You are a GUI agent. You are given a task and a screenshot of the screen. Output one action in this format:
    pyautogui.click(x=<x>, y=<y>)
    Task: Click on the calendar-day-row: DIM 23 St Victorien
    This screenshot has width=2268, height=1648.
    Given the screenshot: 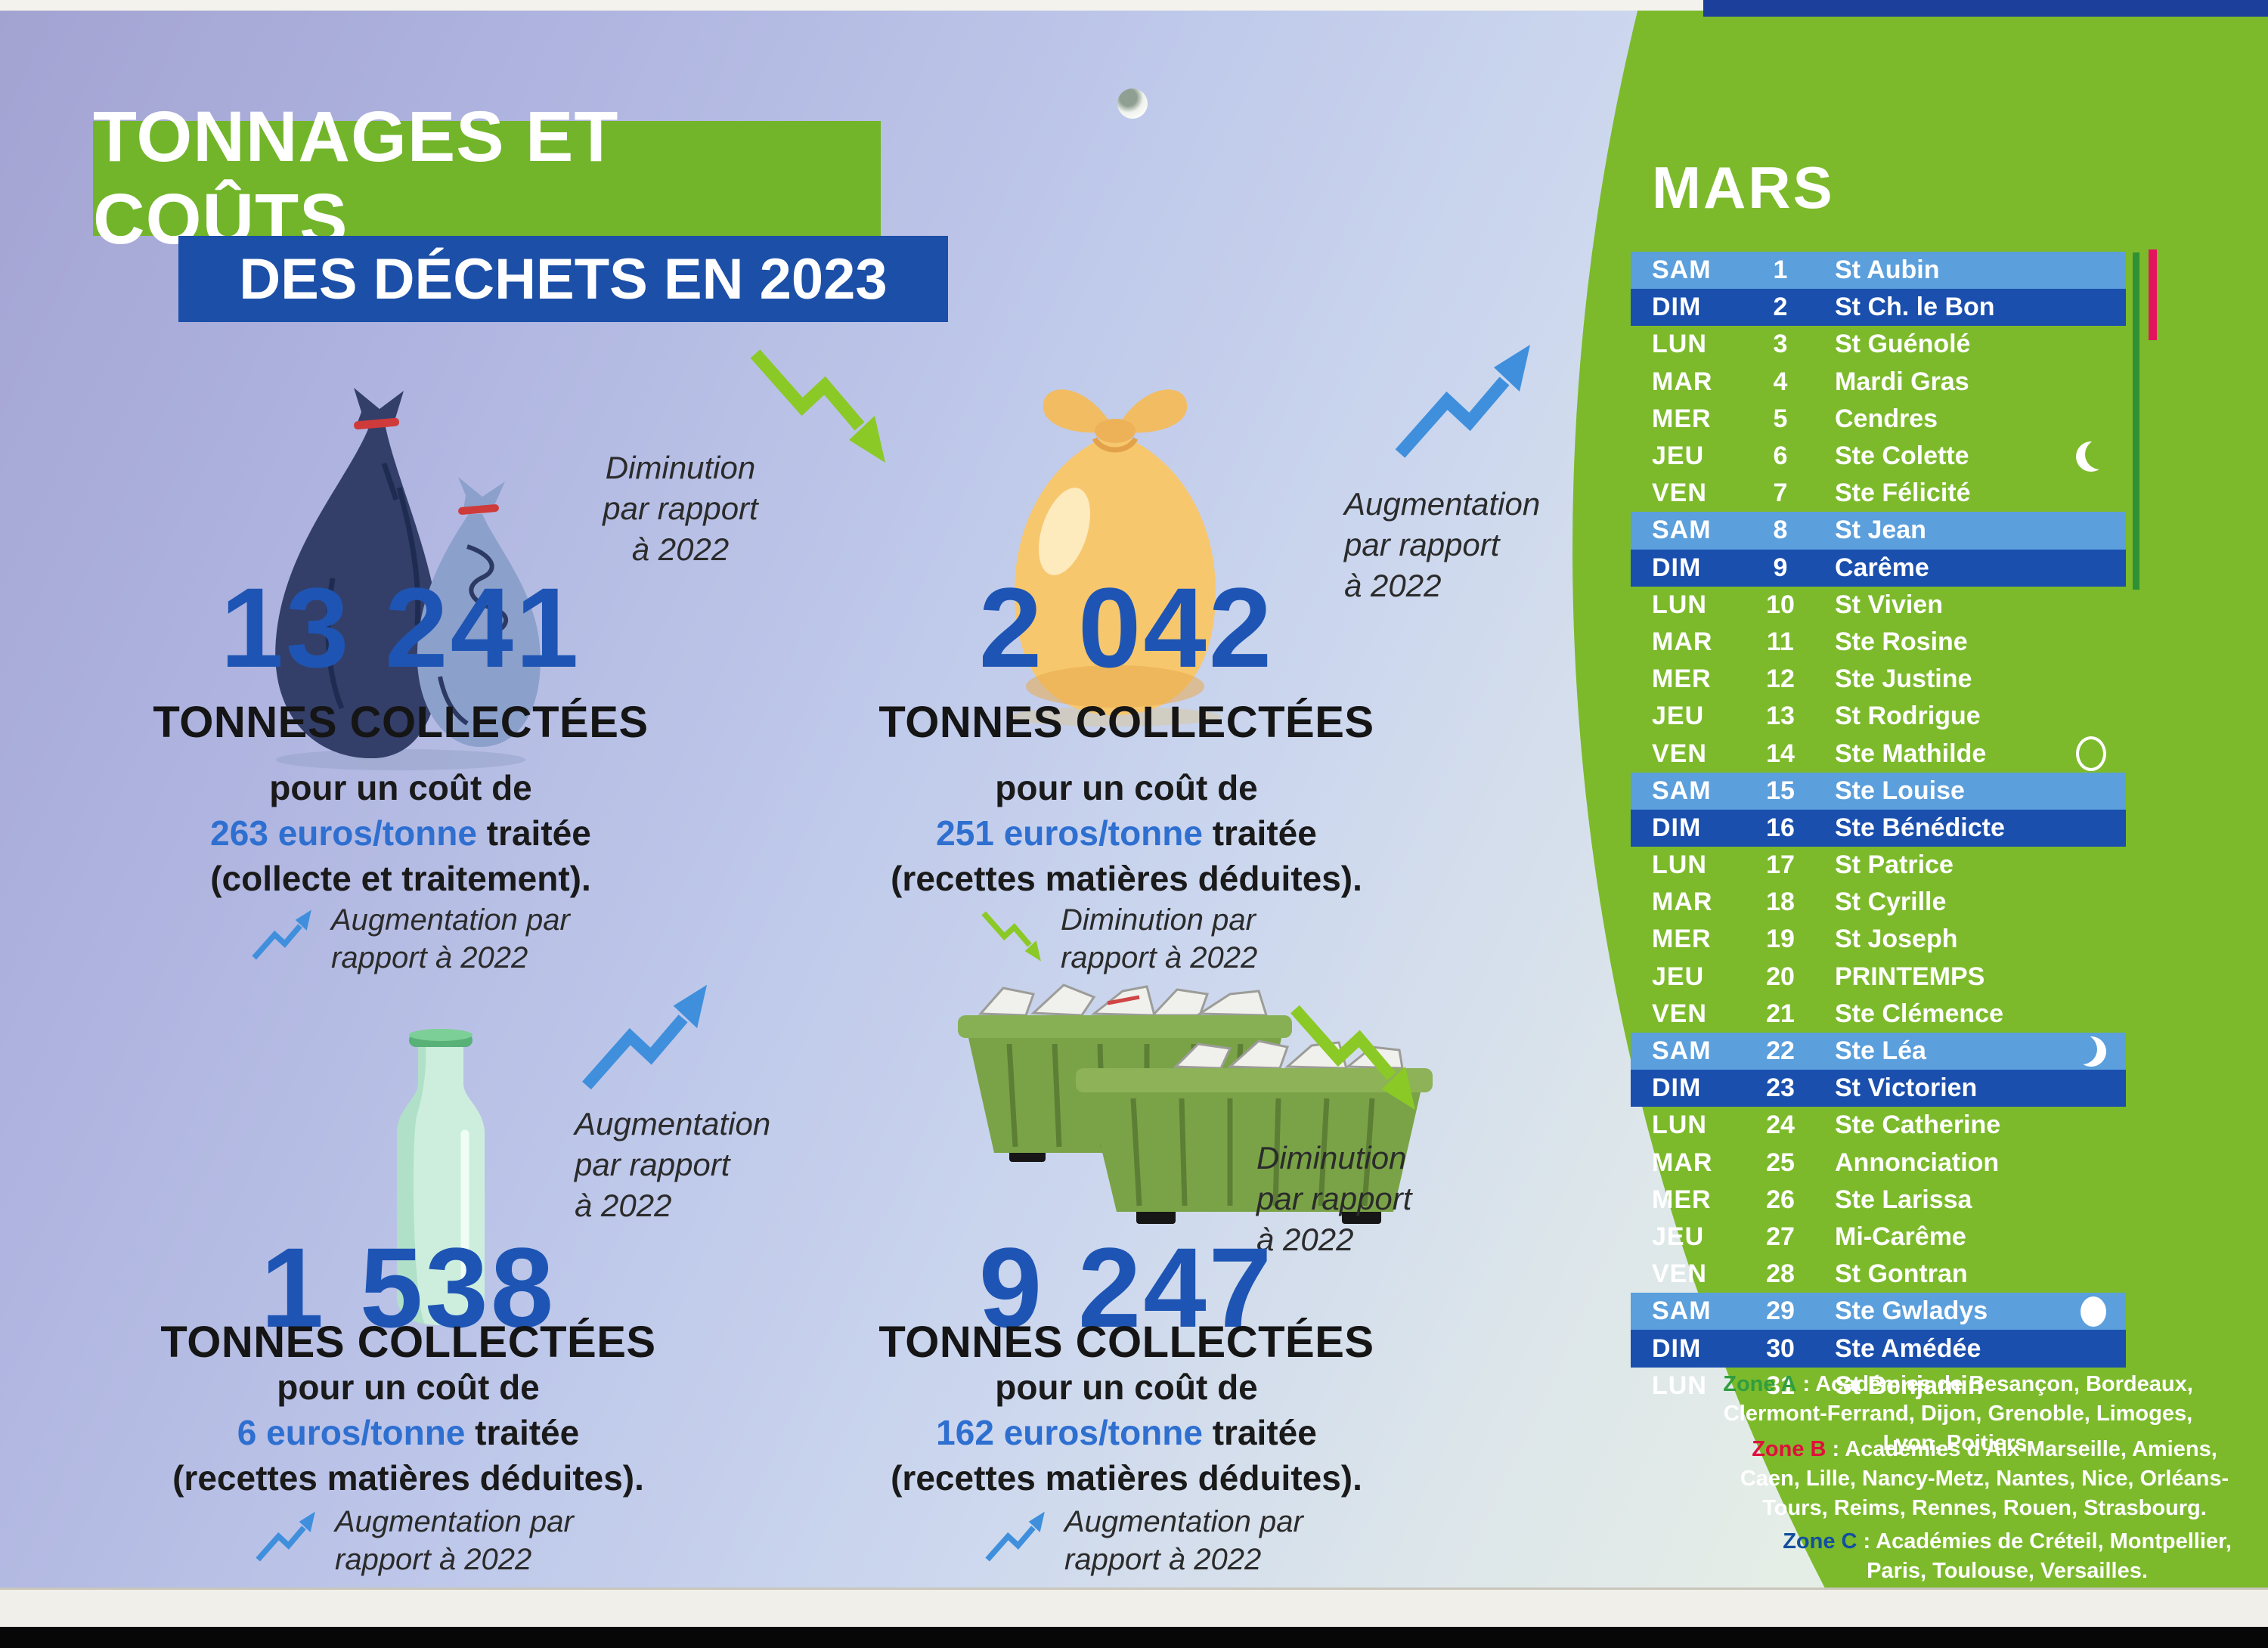 What is the action you would take?
    pyautogui.click(x=1878, y=1088)
    